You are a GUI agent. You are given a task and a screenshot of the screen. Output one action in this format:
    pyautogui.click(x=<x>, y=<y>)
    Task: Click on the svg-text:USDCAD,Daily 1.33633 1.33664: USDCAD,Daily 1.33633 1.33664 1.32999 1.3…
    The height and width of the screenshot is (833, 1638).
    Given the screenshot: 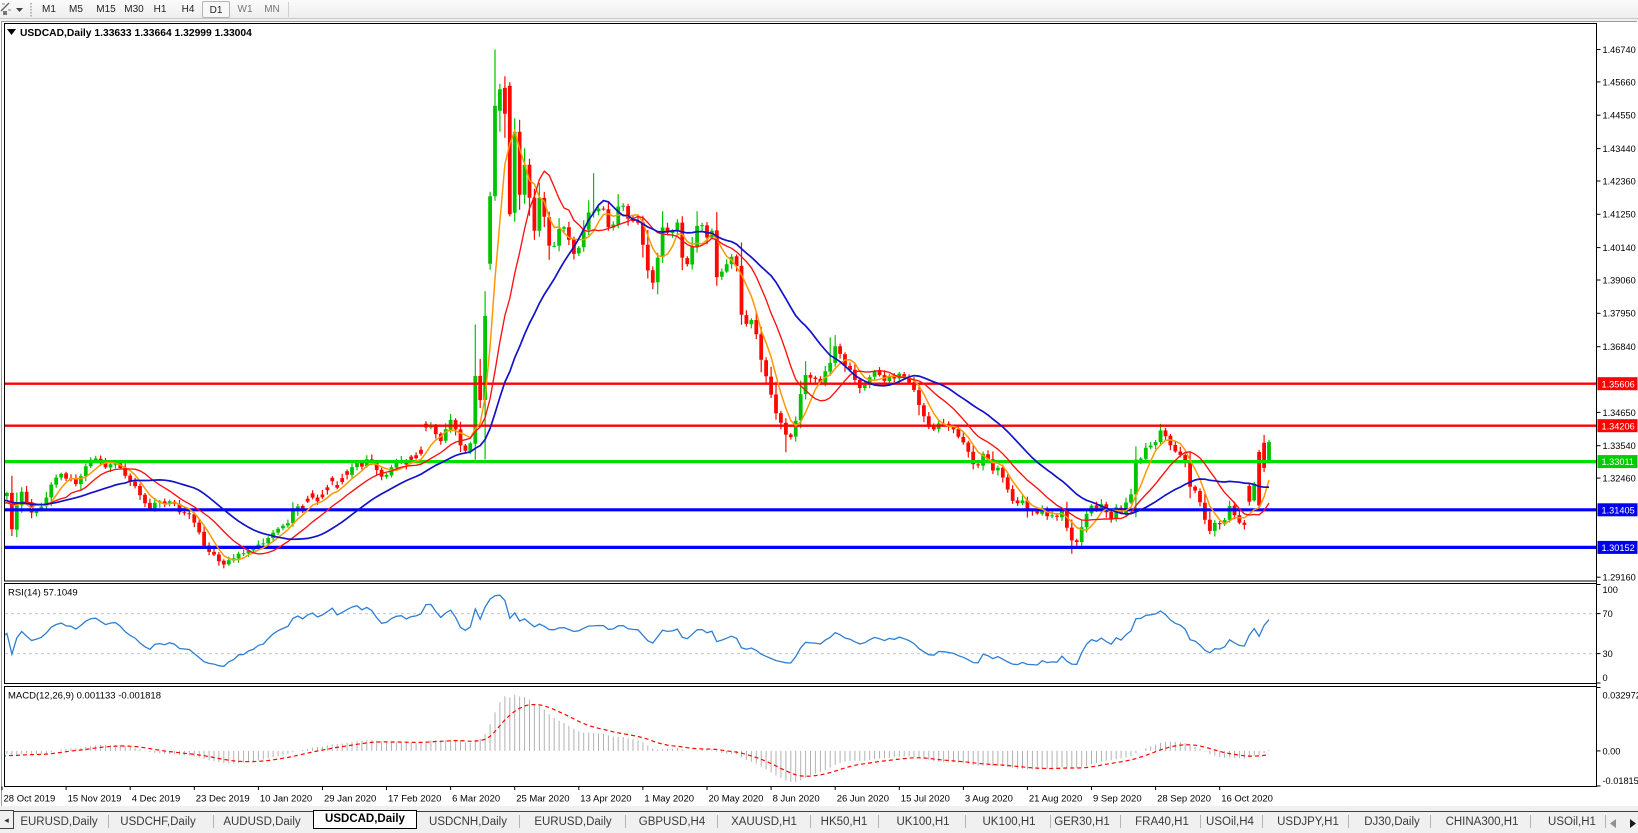 What is the action you would take?
    pyautogui.click(x=136, y=33)
    